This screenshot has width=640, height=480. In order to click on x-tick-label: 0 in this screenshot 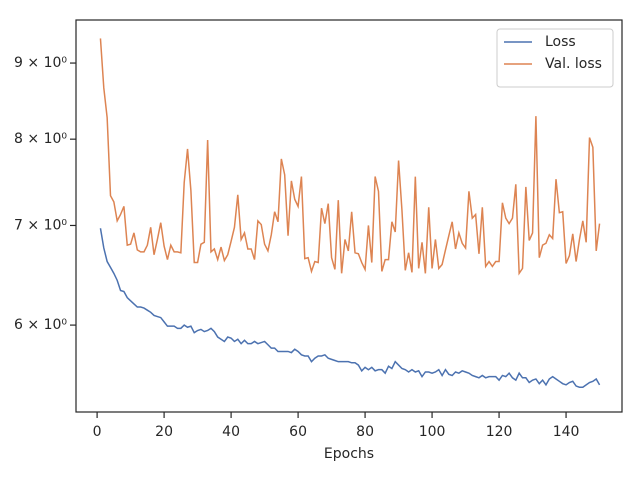, I will do `click(97, 432)`.